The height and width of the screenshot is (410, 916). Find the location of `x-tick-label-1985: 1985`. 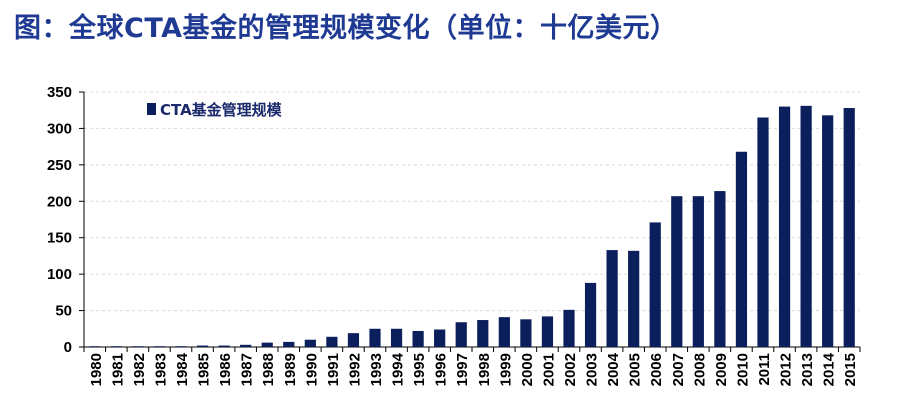

x-tick-label-1985: 1985 is located at coordinates (204, 369).